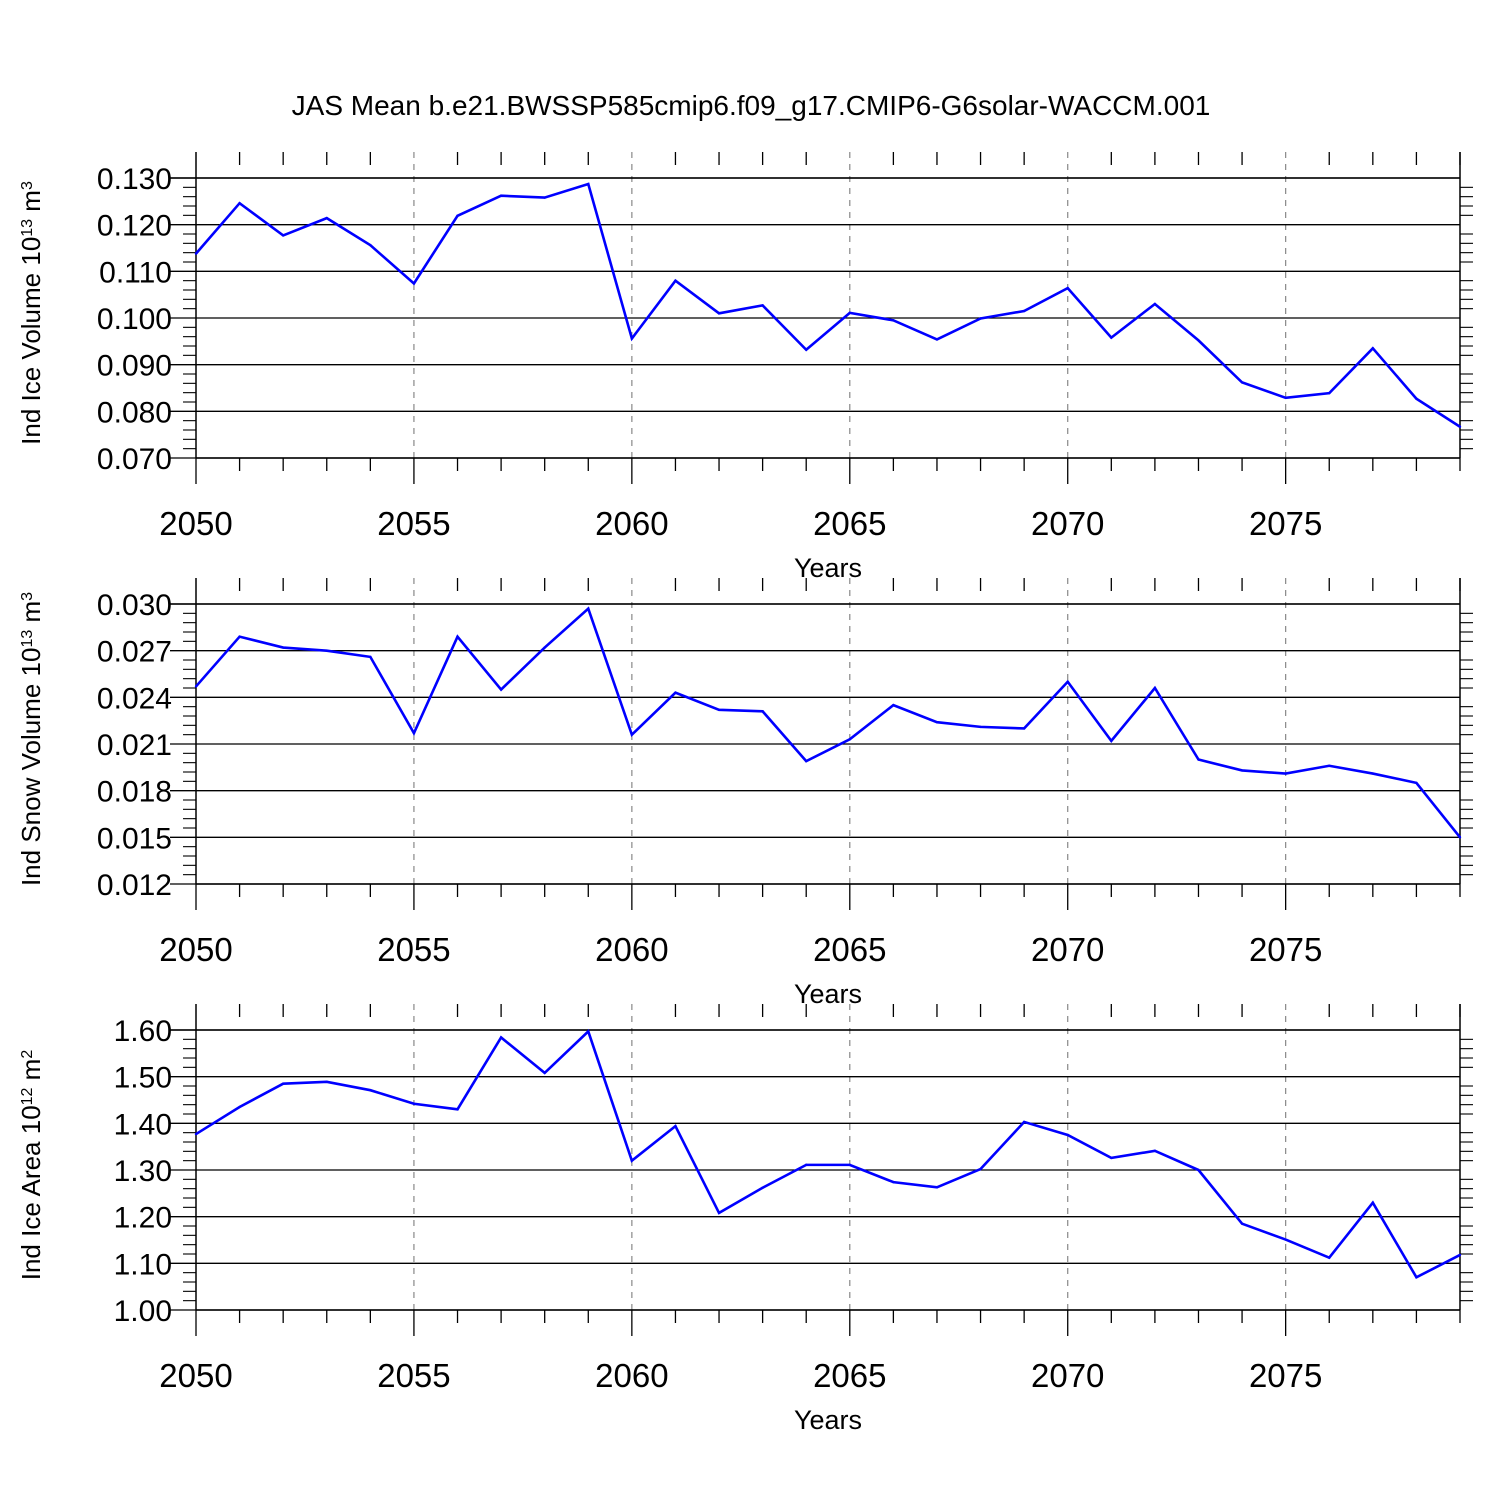  What do you see at coordinates (828, 1420) in the screenshot?
I see `x-axis-label: Years` at bounding box center [828, 1420].